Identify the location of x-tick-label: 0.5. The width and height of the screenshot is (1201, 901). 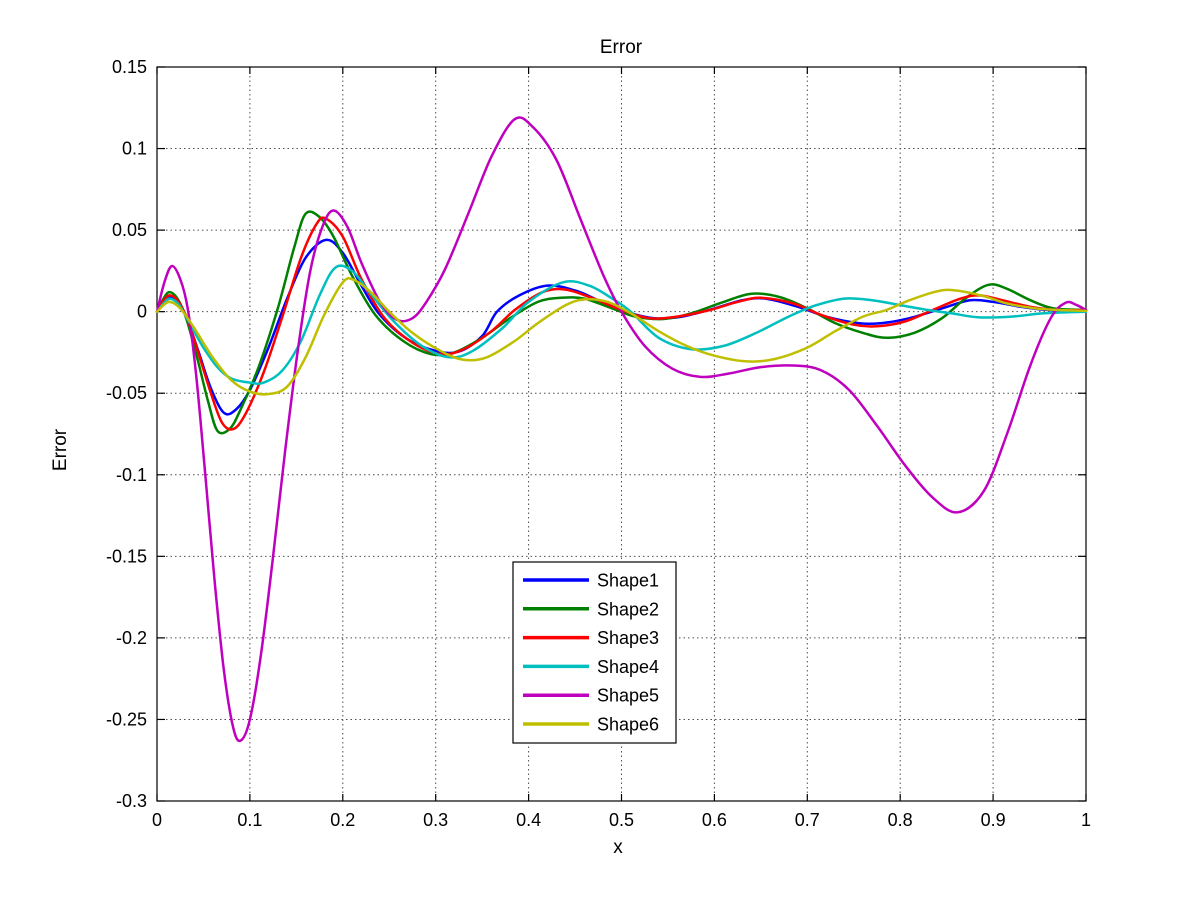
(621, 820).